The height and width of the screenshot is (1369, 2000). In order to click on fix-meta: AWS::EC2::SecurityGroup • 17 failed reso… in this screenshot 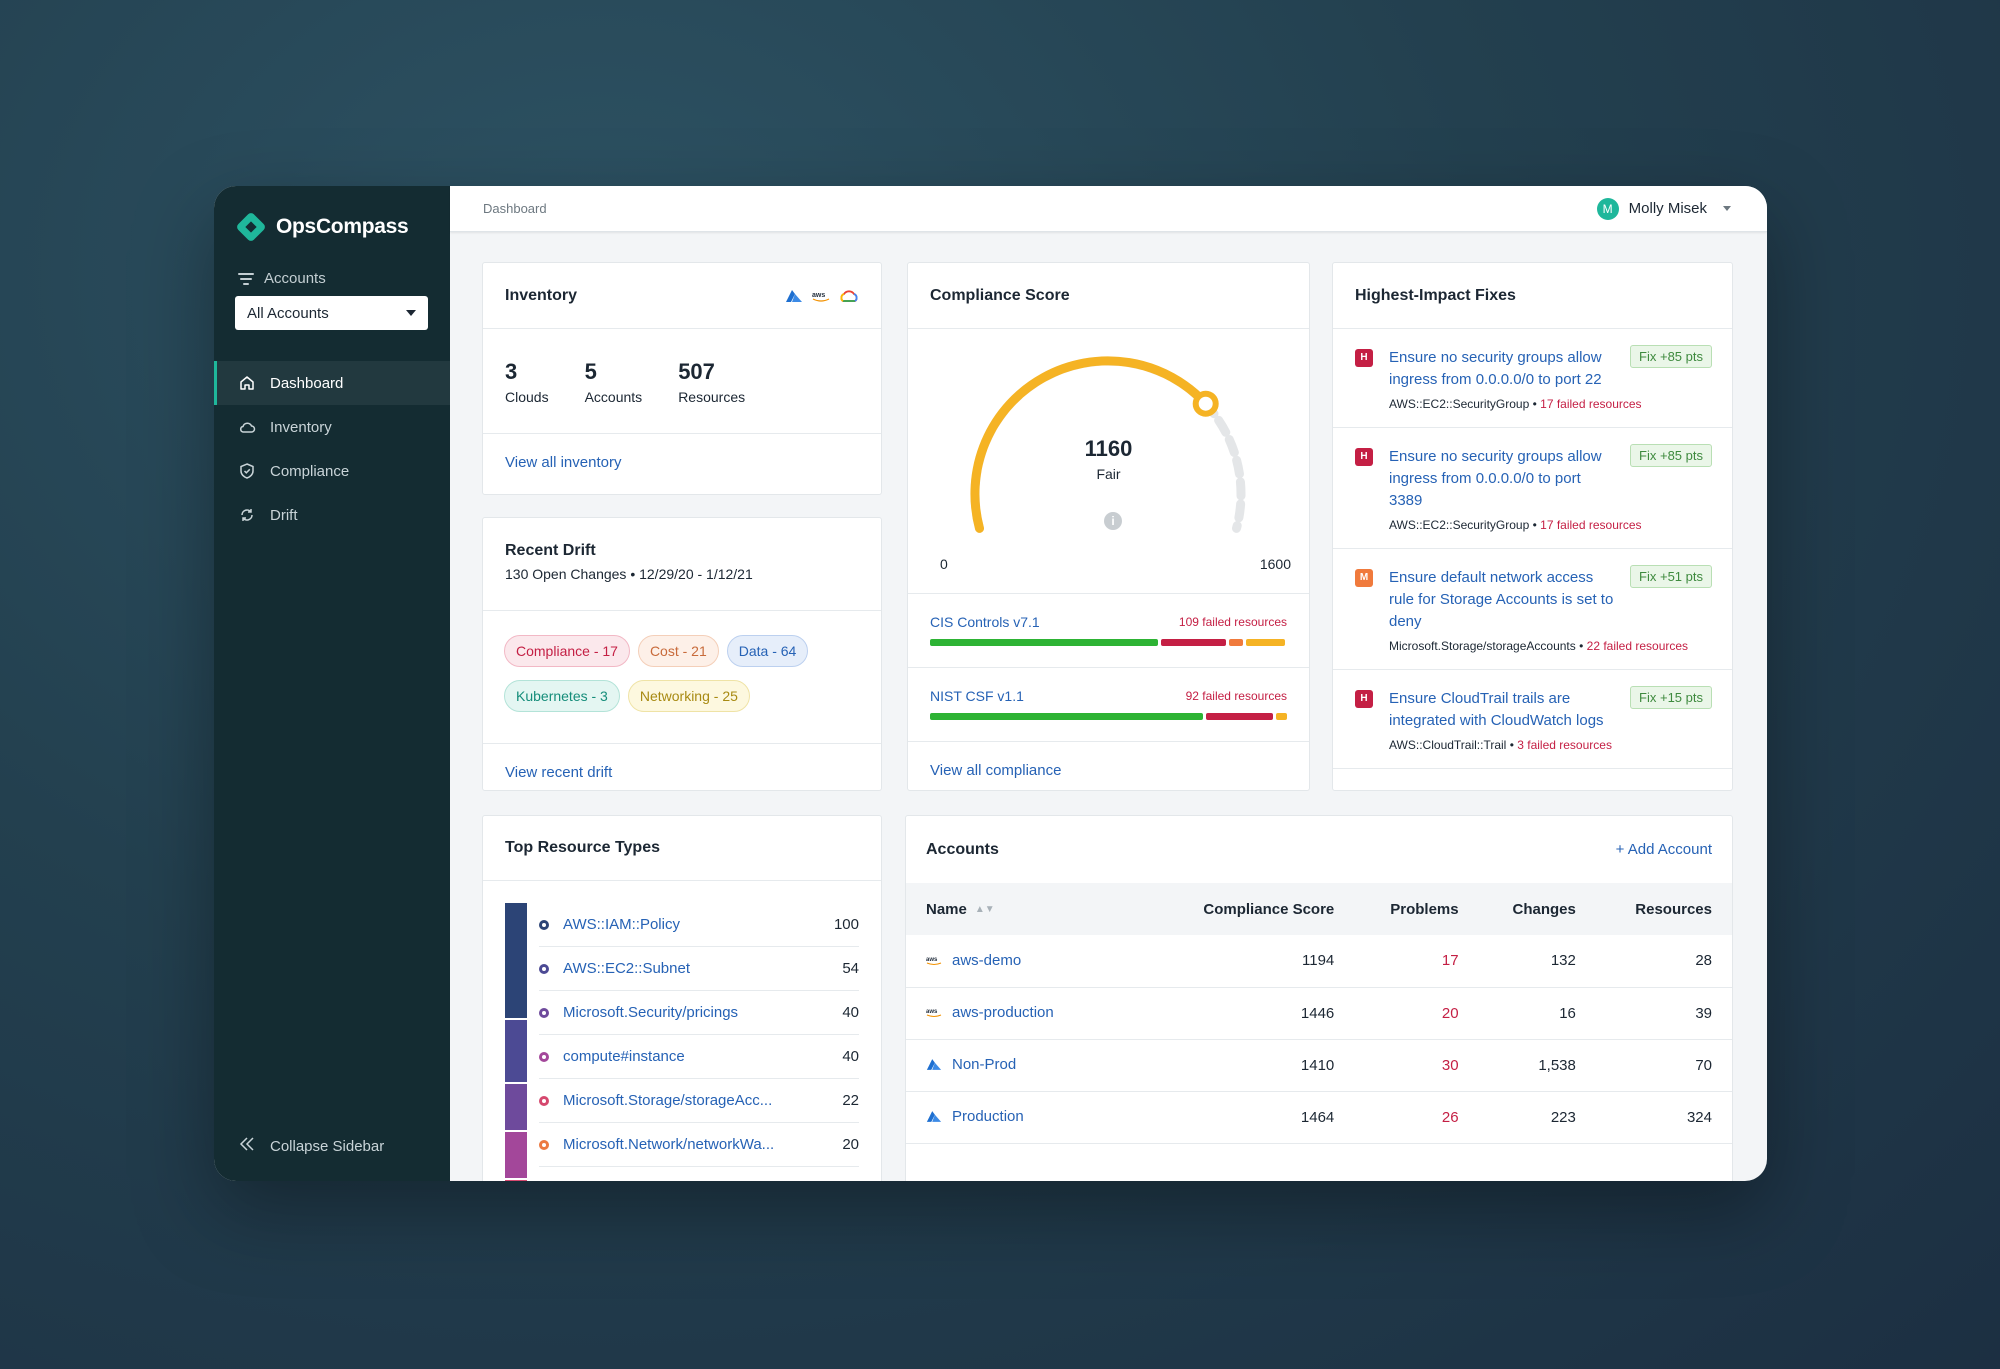, I will do `click(1515, 525)`.